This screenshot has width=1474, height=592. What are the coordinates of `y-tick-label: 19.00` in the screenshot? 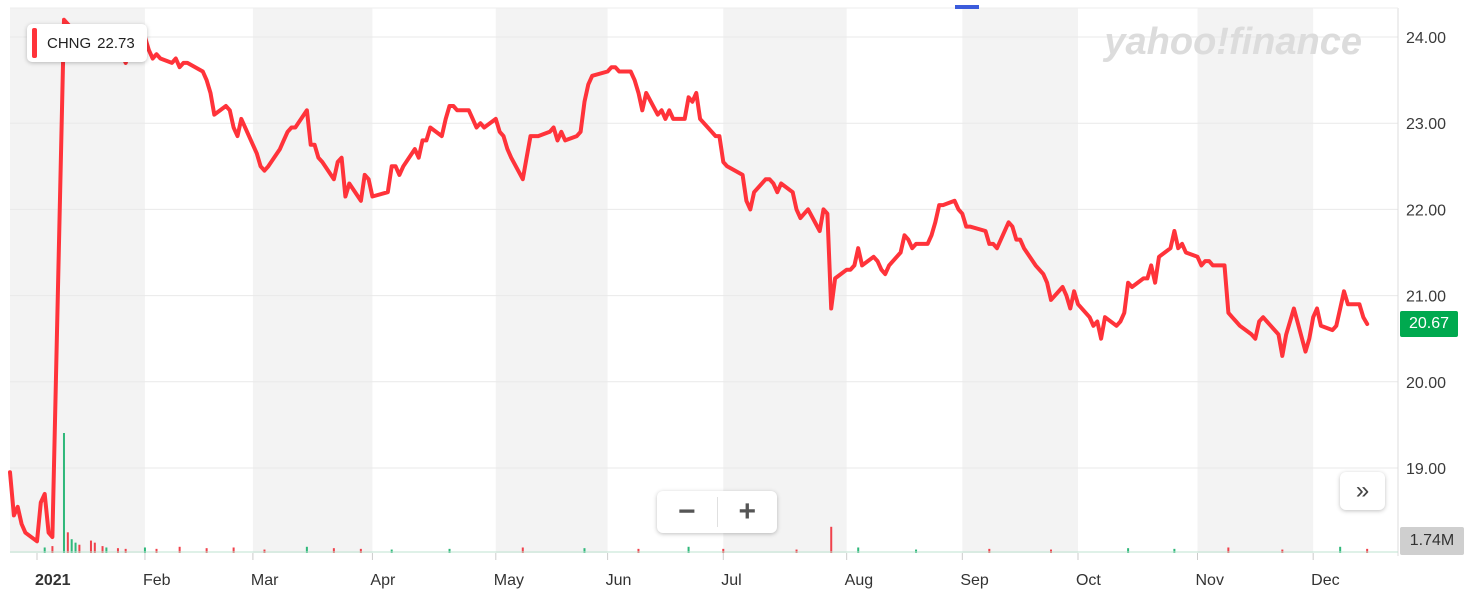 It's located at (1426, 469).